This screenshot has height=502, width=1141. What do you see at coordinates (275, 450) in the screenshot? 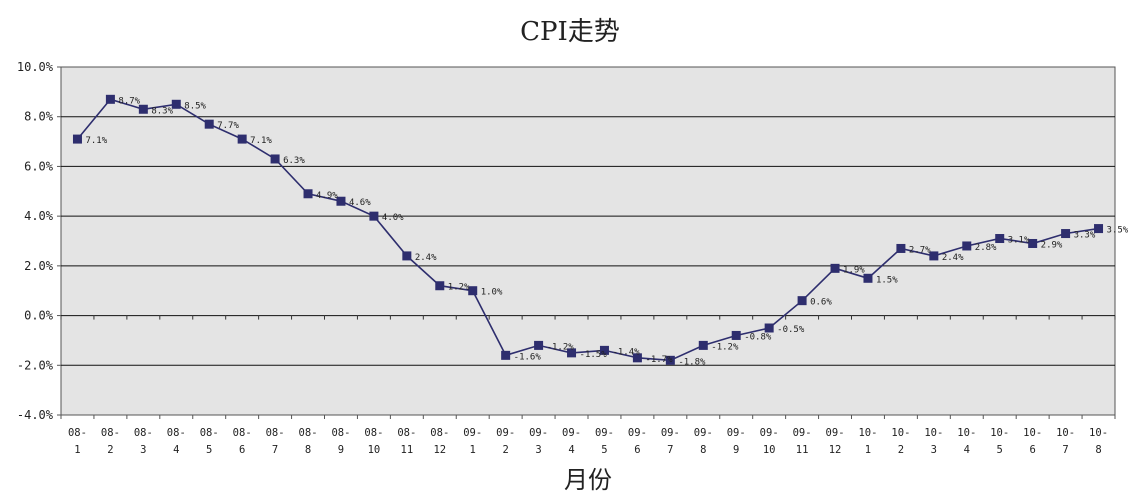
I see `x-tick-label-month: 7` at bounding box center [275, 450].